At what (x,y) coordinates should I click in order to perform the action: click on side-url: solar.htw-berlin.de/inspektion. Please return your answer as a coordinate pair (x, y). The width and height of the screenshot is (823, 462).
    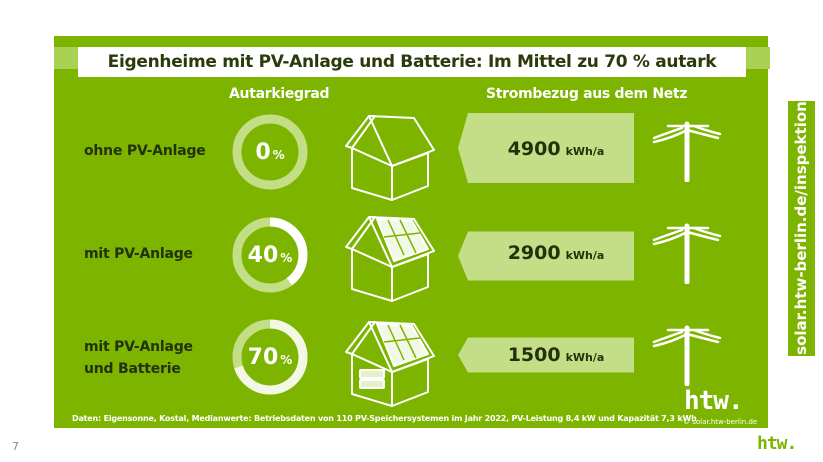
    Looking at the image, I should click on (801, 228).